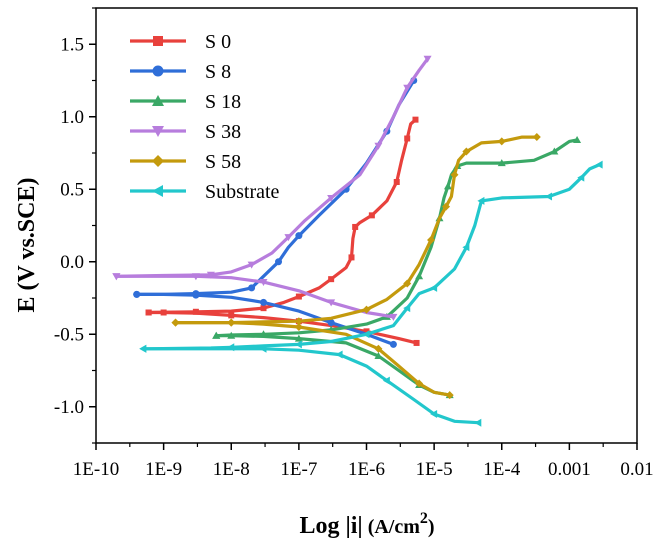 This screenshot has height=541, width=656. Describe the element at coordinates (69, 407) in the screenshot. I see `y-tick-label: -1.0` at that location.